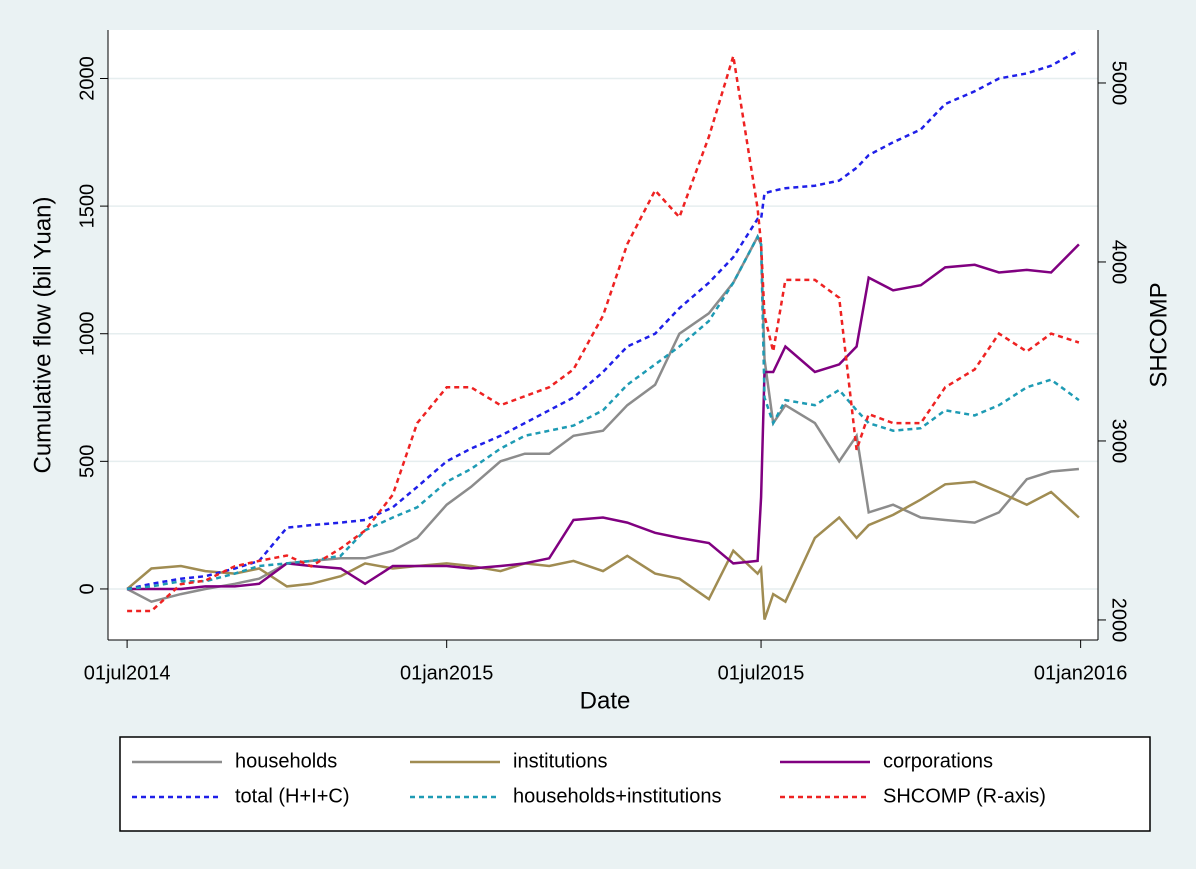  I want to click on legend-label: total (H+I+C), so click(292, 796).